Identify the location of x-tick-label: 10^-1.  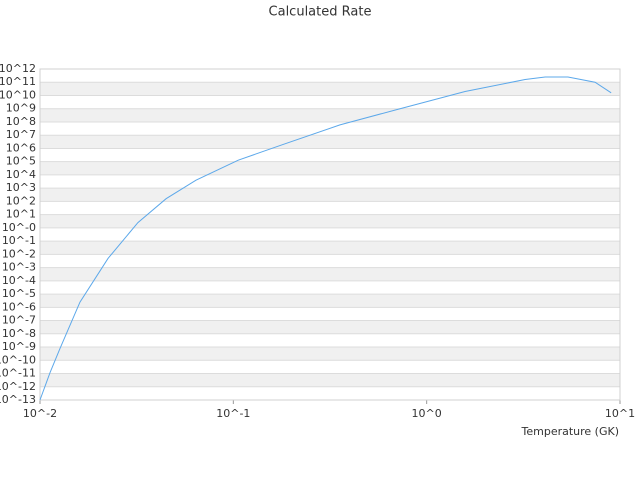
(233, 413).